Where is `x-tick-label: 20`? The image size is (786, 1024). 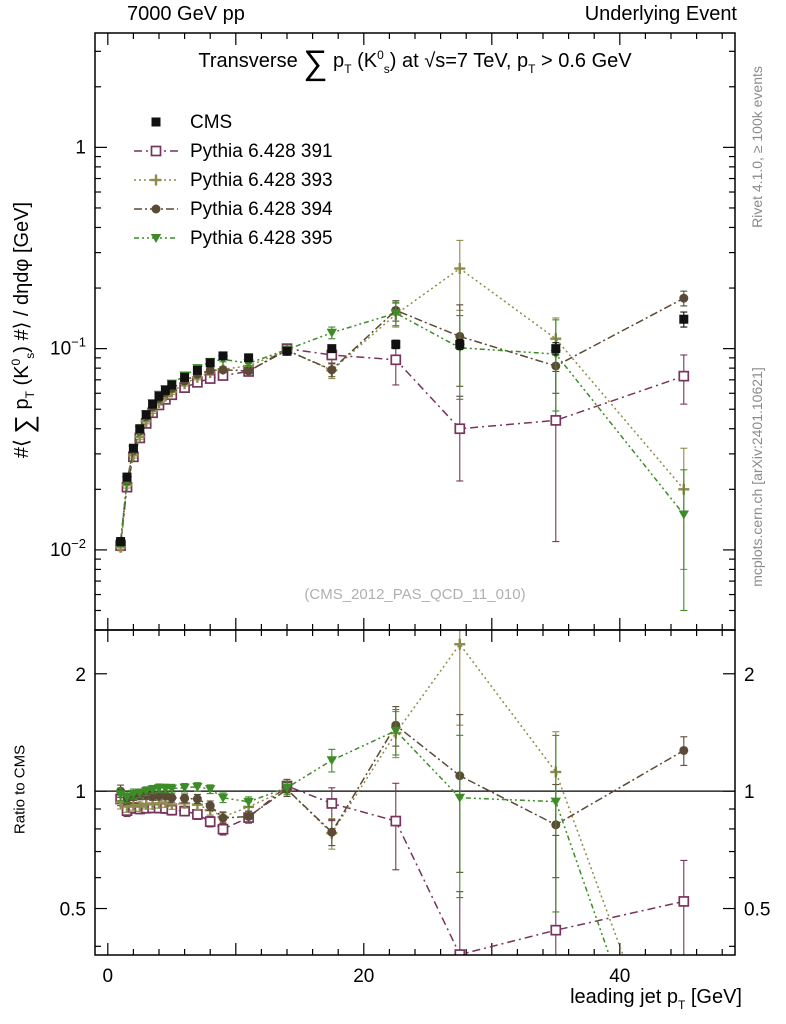
x-tick-label: 20 is located at coordinates (363, 976).